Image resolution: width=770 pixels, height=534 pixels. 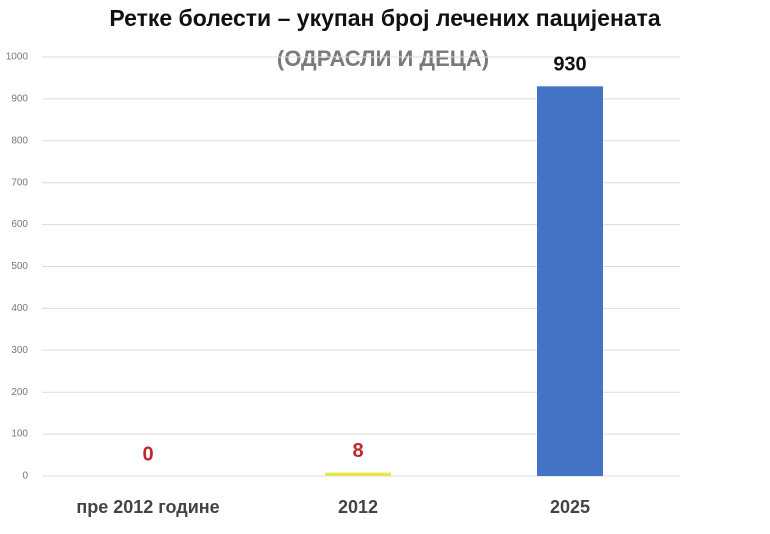 I want to click on x-tick-label: 2012, so click(x=358, y=507).